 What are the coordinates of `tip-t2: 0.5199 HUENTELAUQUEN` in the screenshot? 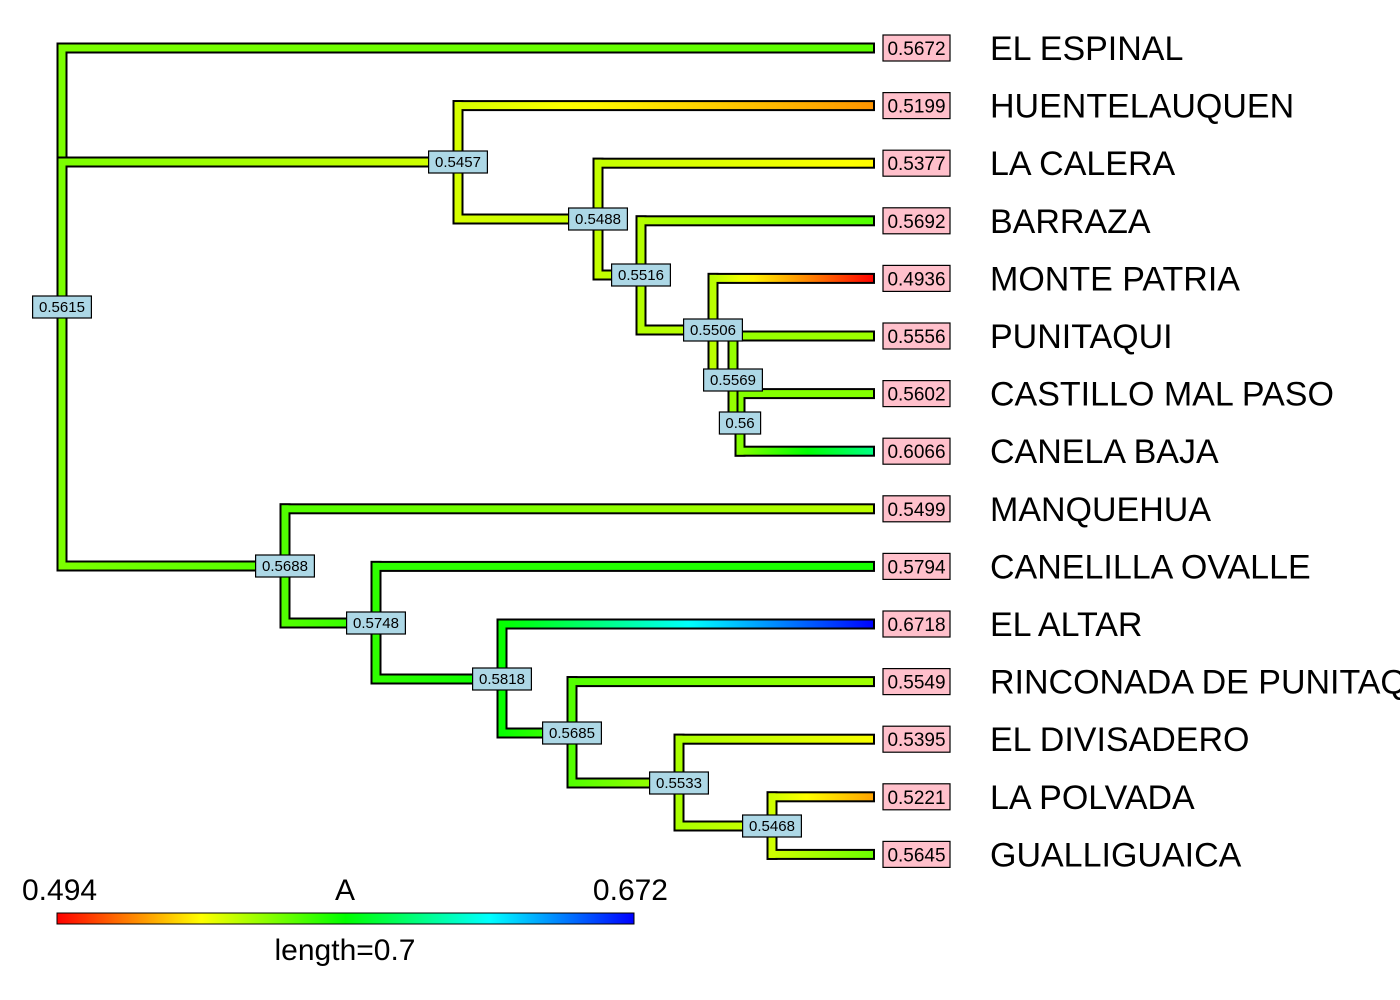 It's located at (1088, 107).